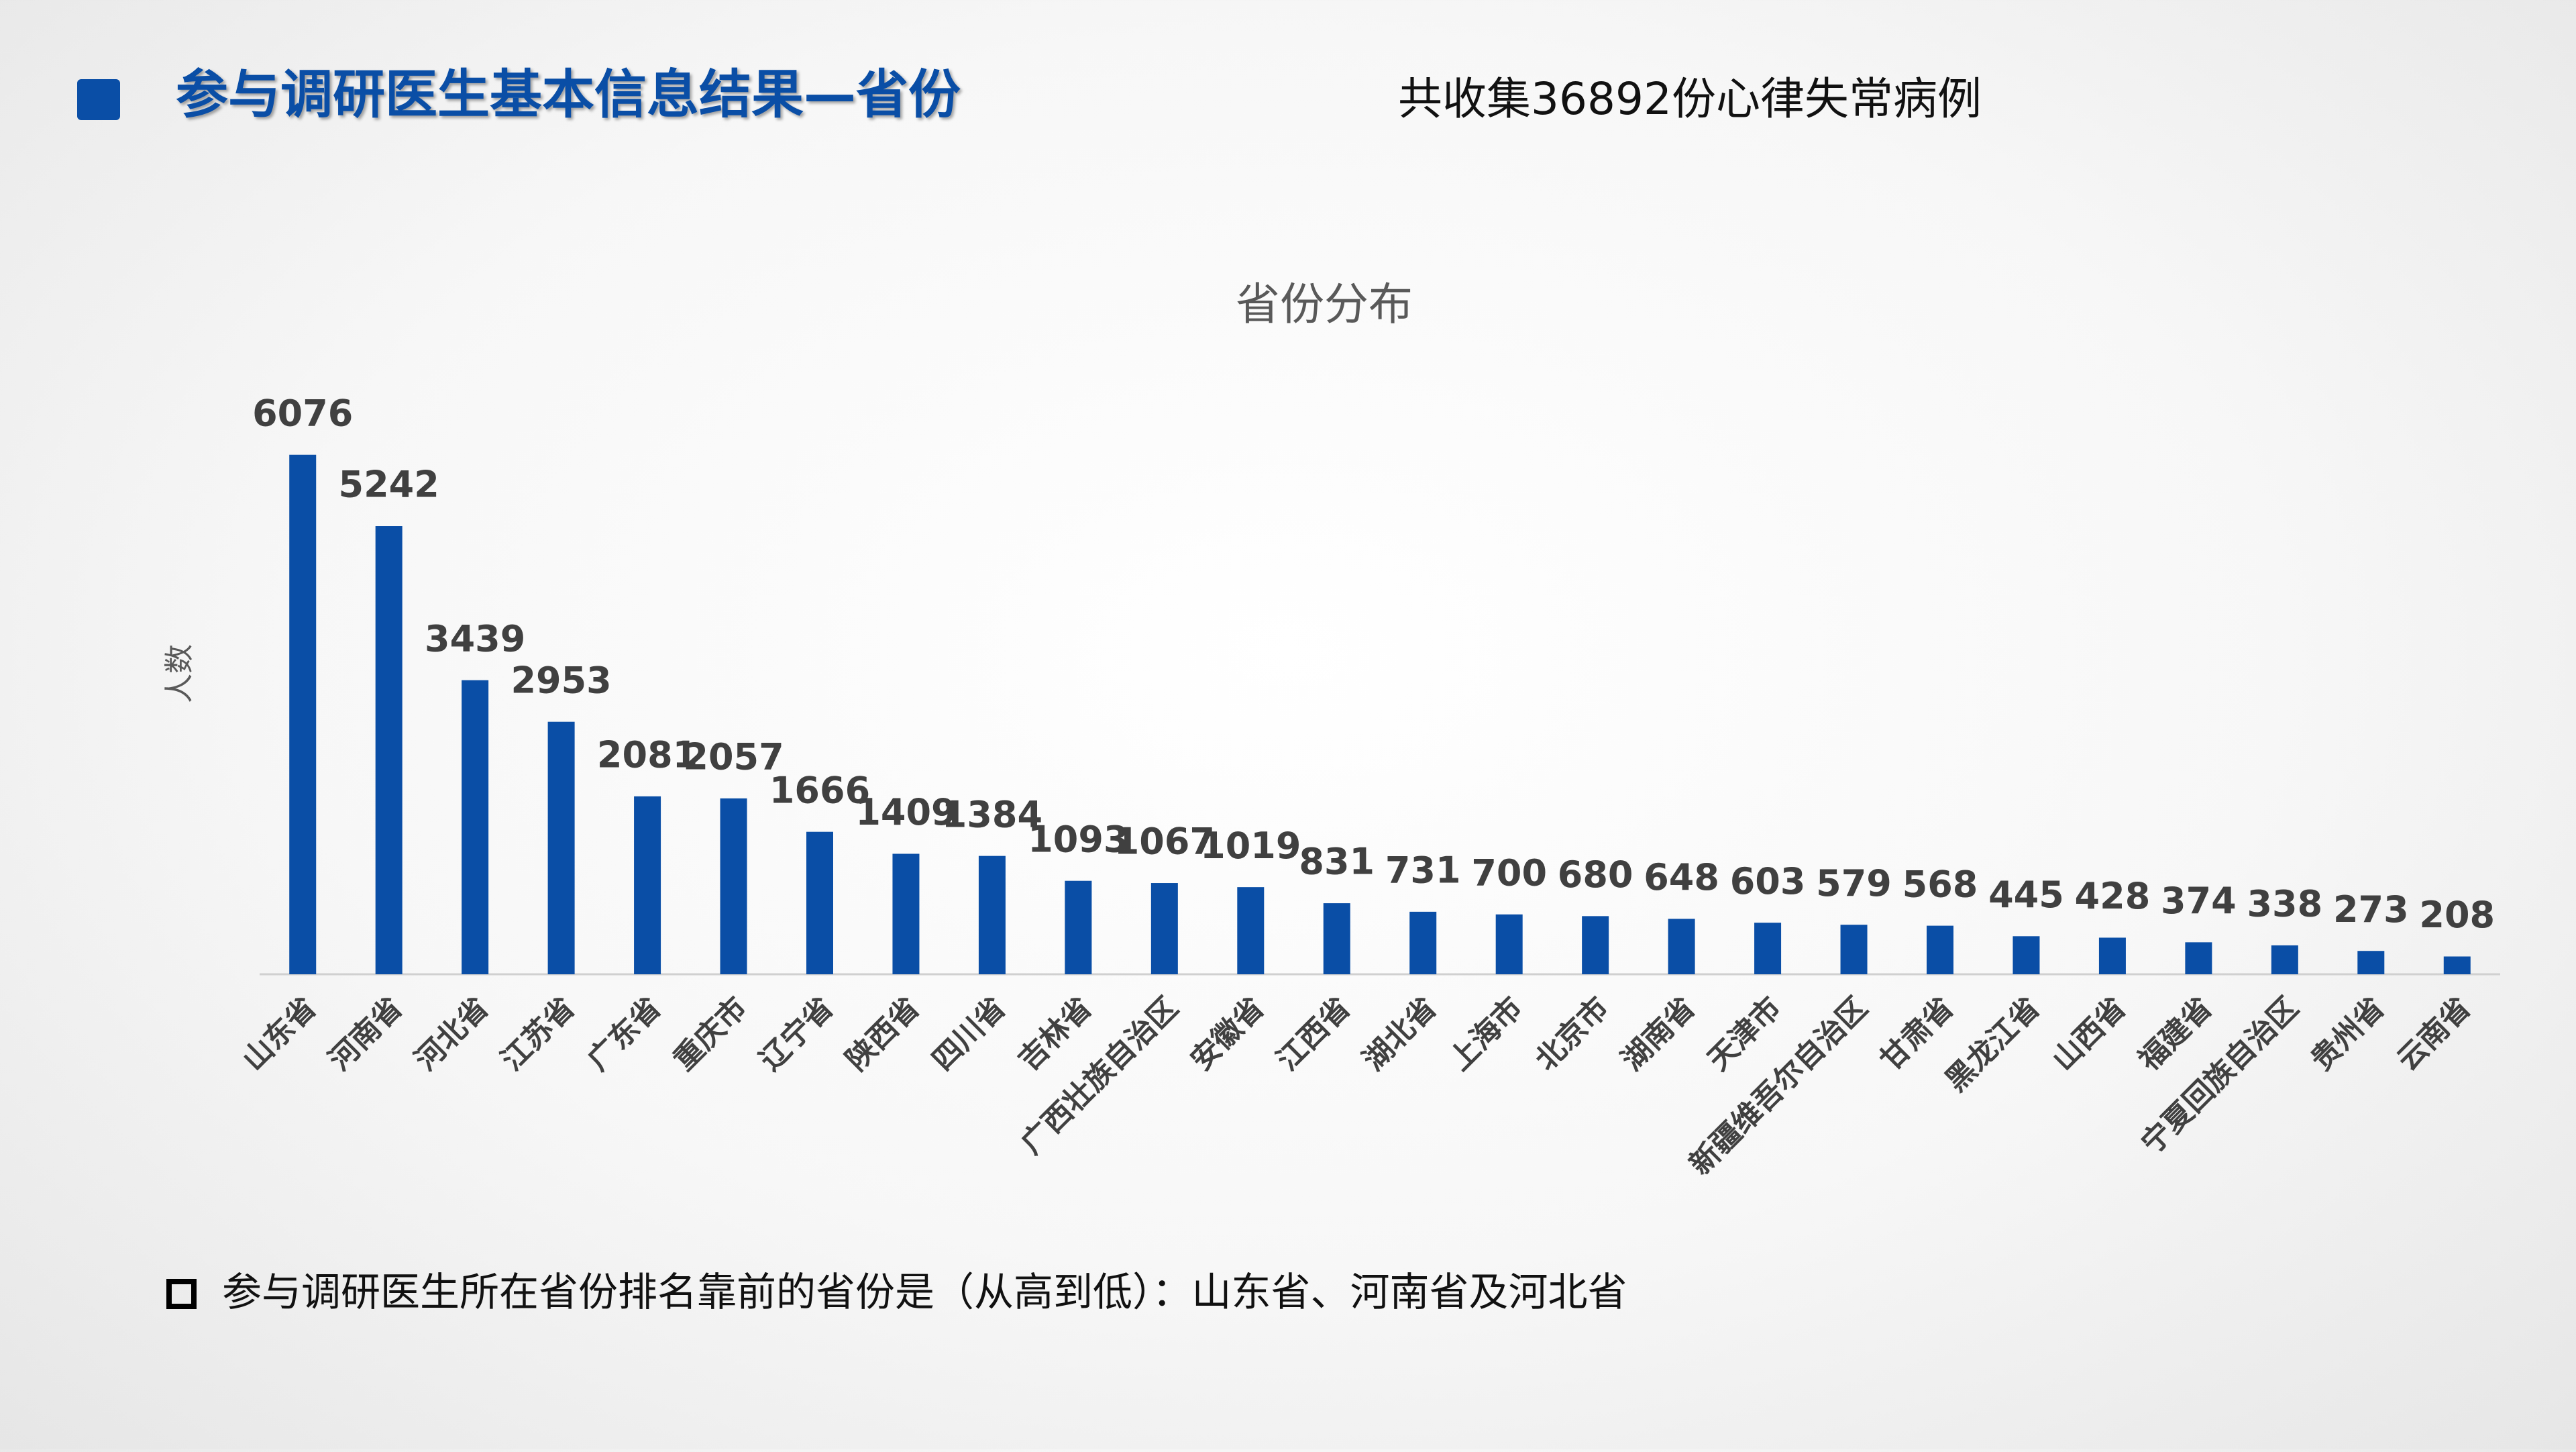 The image size is (2576, 1452). Describe the element at coordinates (1337, 862) in the screenshot. I see `value-label: 831` at that location.